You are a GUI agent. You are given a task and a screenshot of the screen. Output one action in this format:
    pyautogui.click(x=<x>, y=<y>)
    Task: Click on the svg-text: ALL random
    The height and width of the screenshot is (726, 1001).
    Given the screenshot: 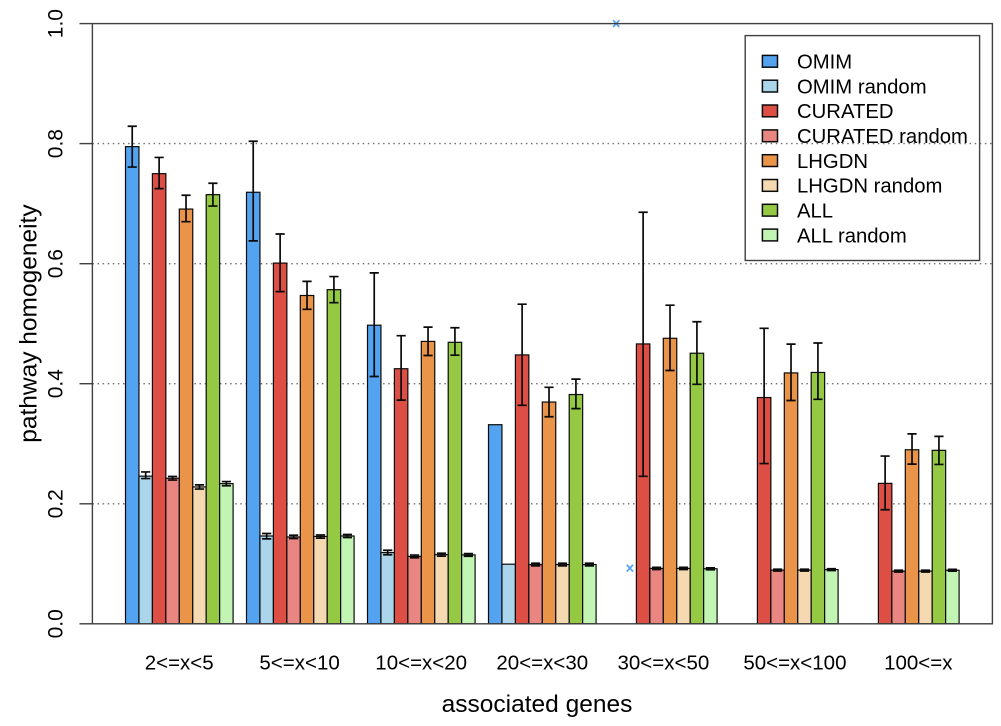 What is the action you would take?
    pyautogui.click(x=852, y=236)
    